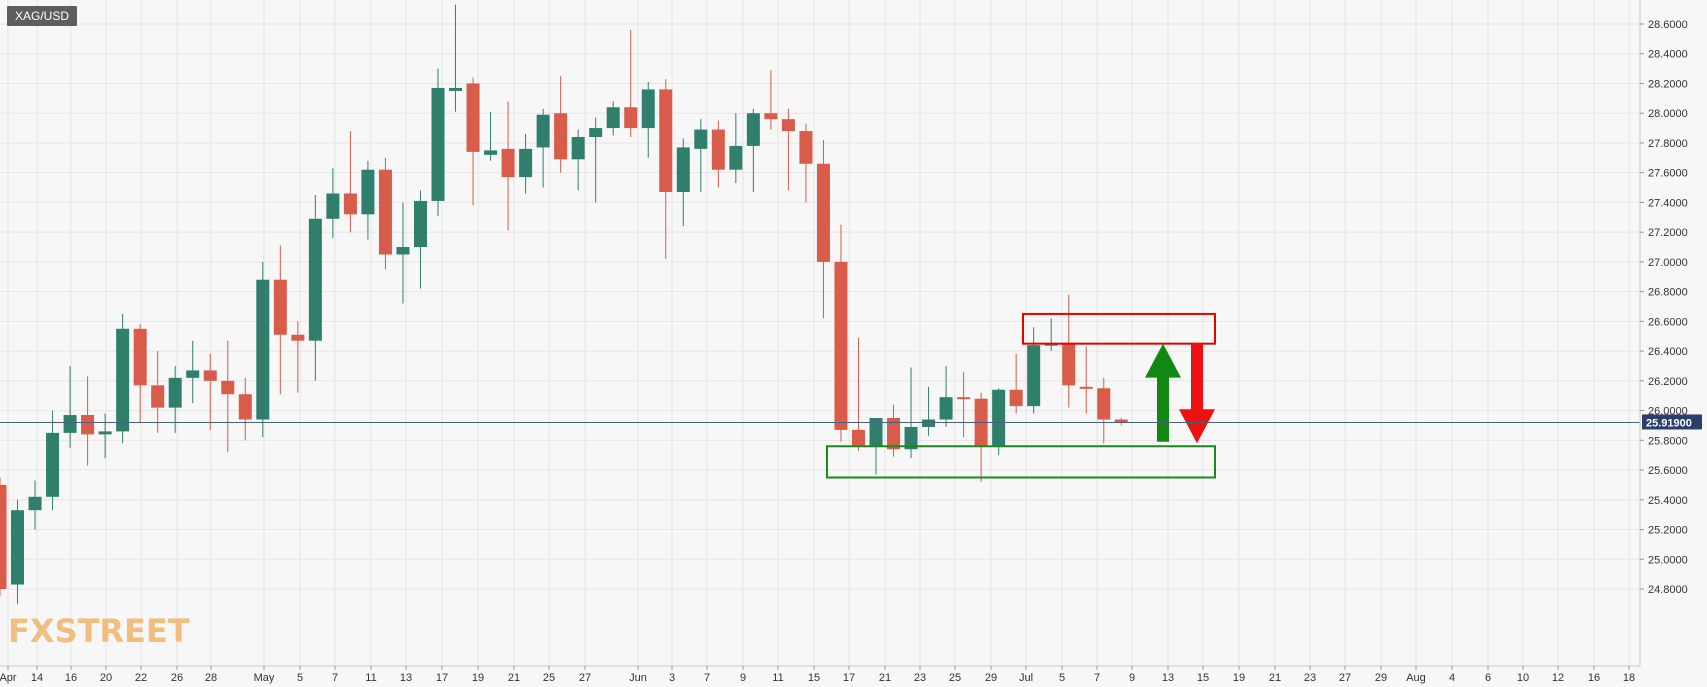 The width and height of the screenshot is (1707, 687). Describe the element at coordinates (1168, 678) in the screenshot. I see `x-tick-label: 13` at that location.